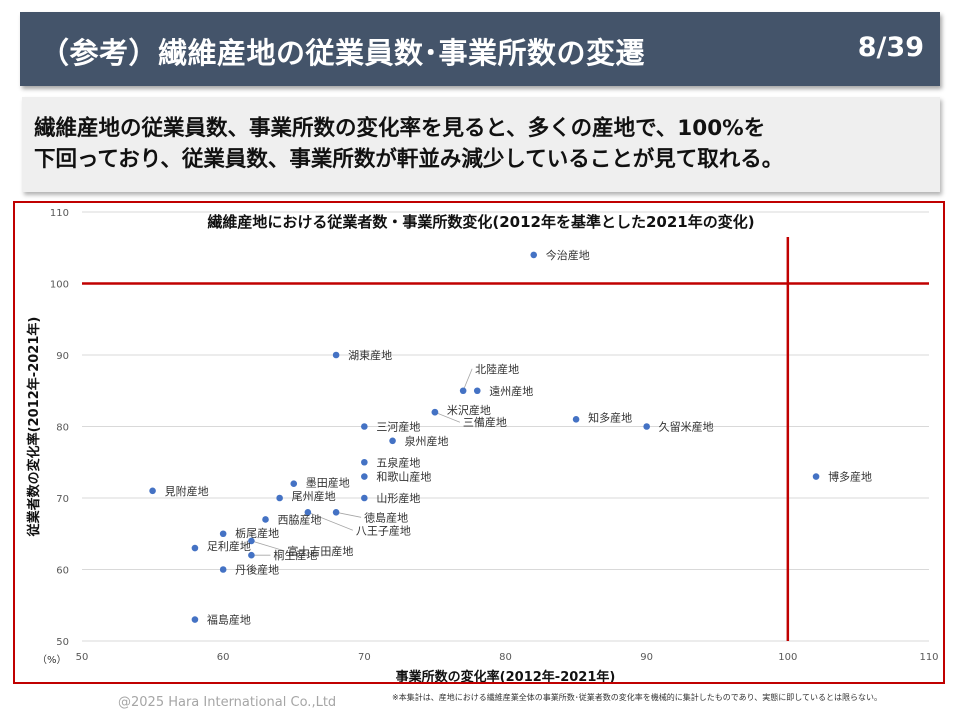  I want to click on point-label: 北陸産地, so click(497, 369).